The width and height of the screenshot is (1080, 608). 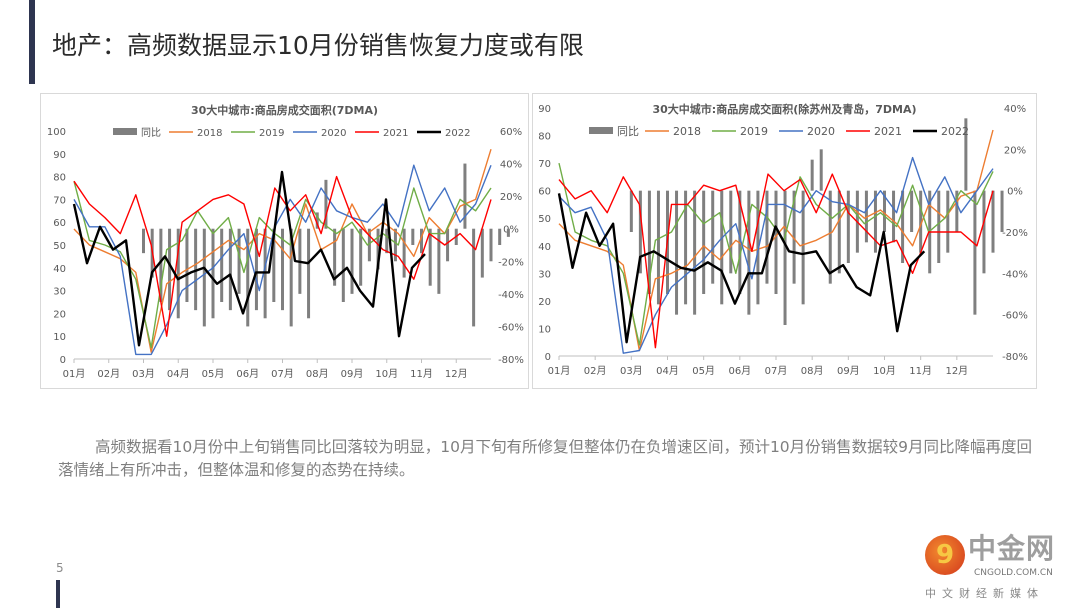 What do you see at coordinates (125, 131) in the screenshot?
I see `legend-swatch-yoy` at bounding box center [125, 131].